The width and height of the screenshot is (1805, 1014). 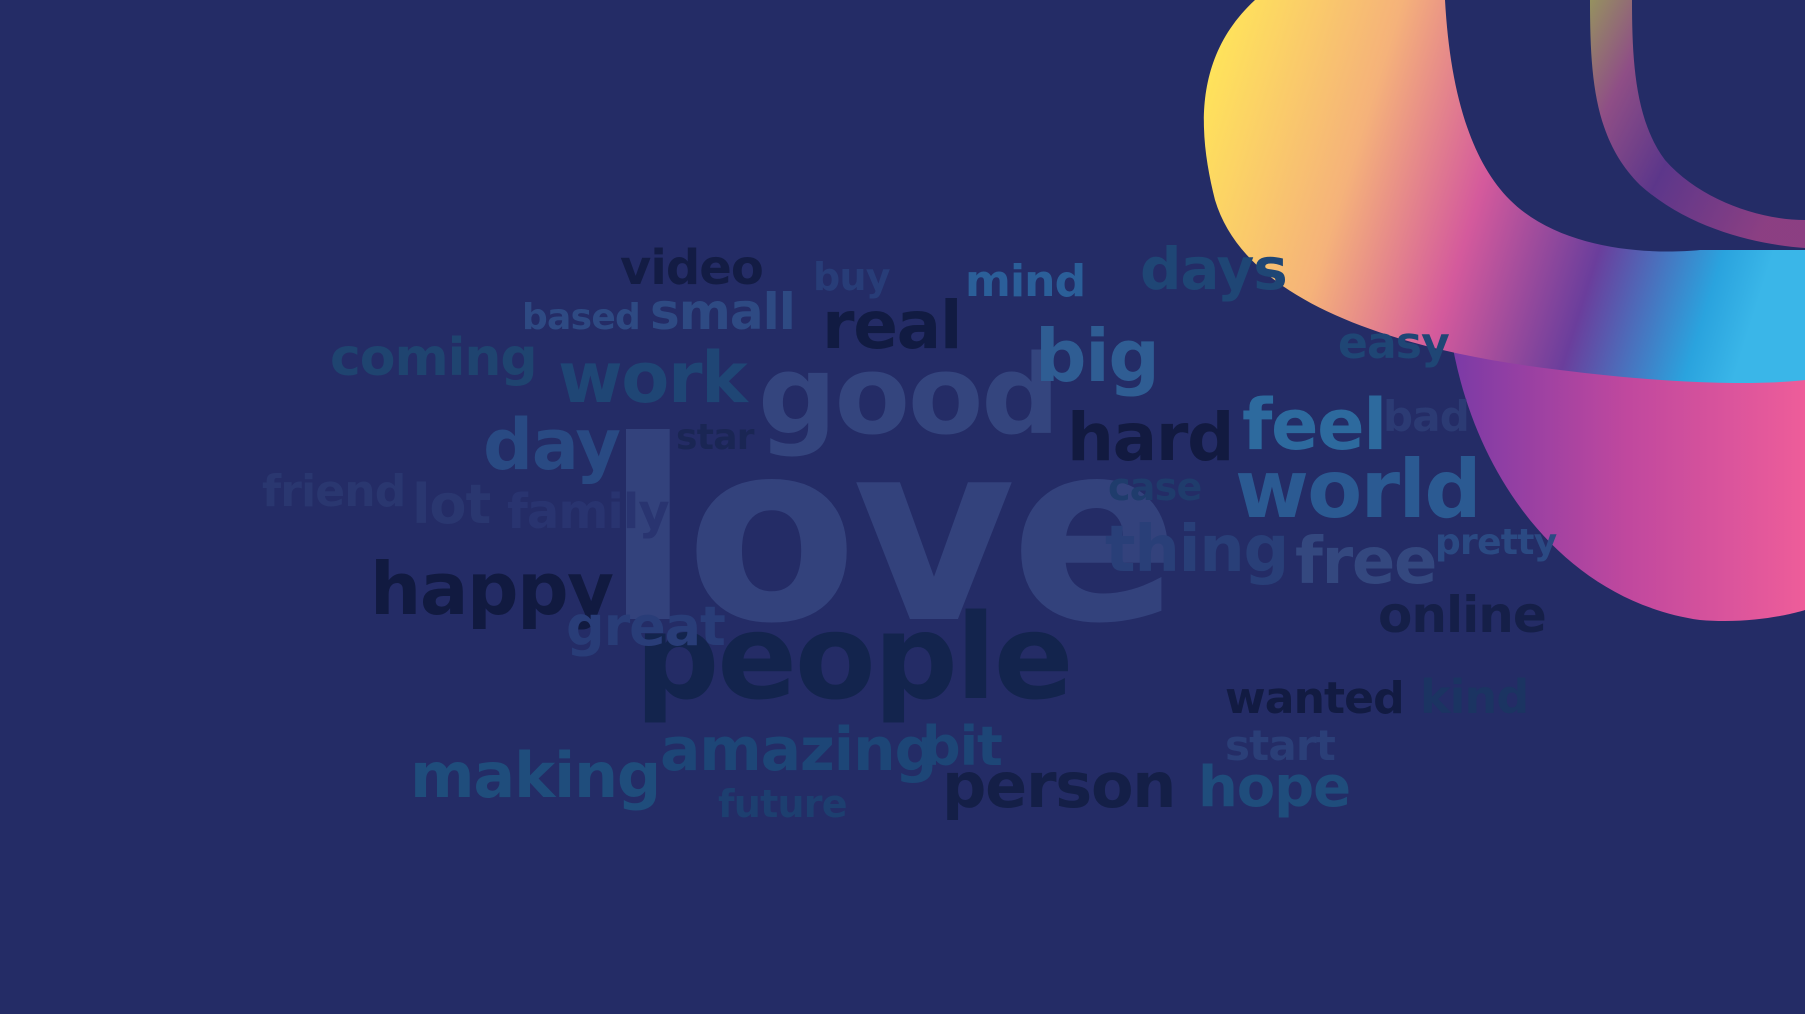 What do you see at coordinates (646, 626) in the screenshot?
I see `word-great: great` at bounding box center [646, 626].